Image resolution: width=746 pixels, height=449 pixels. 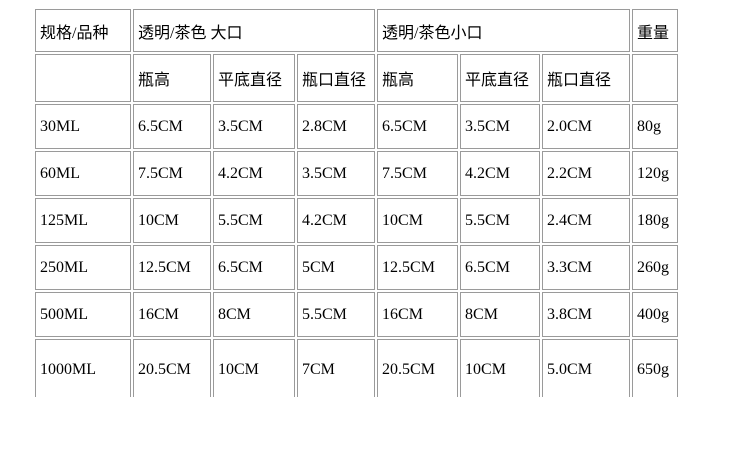 What do you see at coordinates (655, 173) in the screenshot?
I see `weight-cell: 120g` at bounding box center [655, 173].